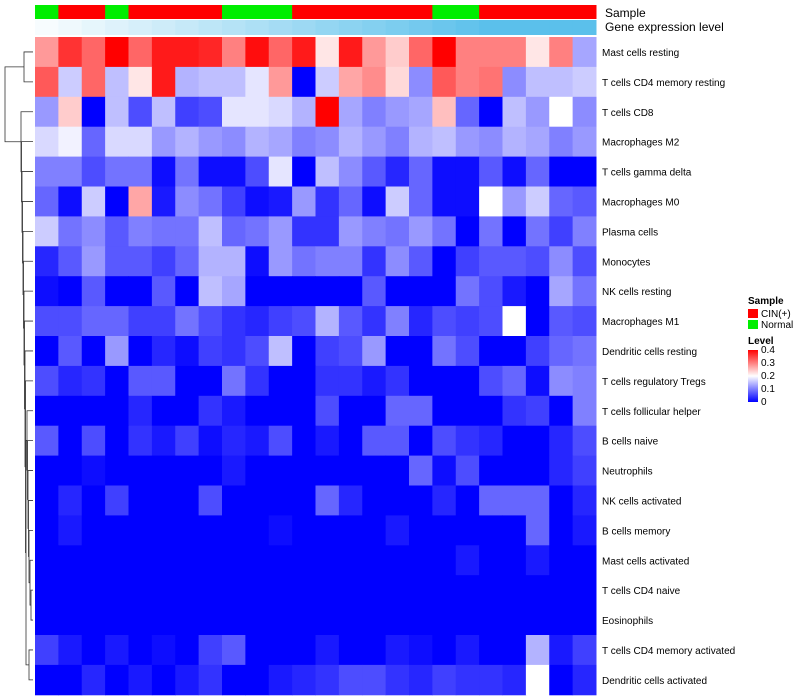  I want to click on row-label: Mast cells resting, so click(640, 53).